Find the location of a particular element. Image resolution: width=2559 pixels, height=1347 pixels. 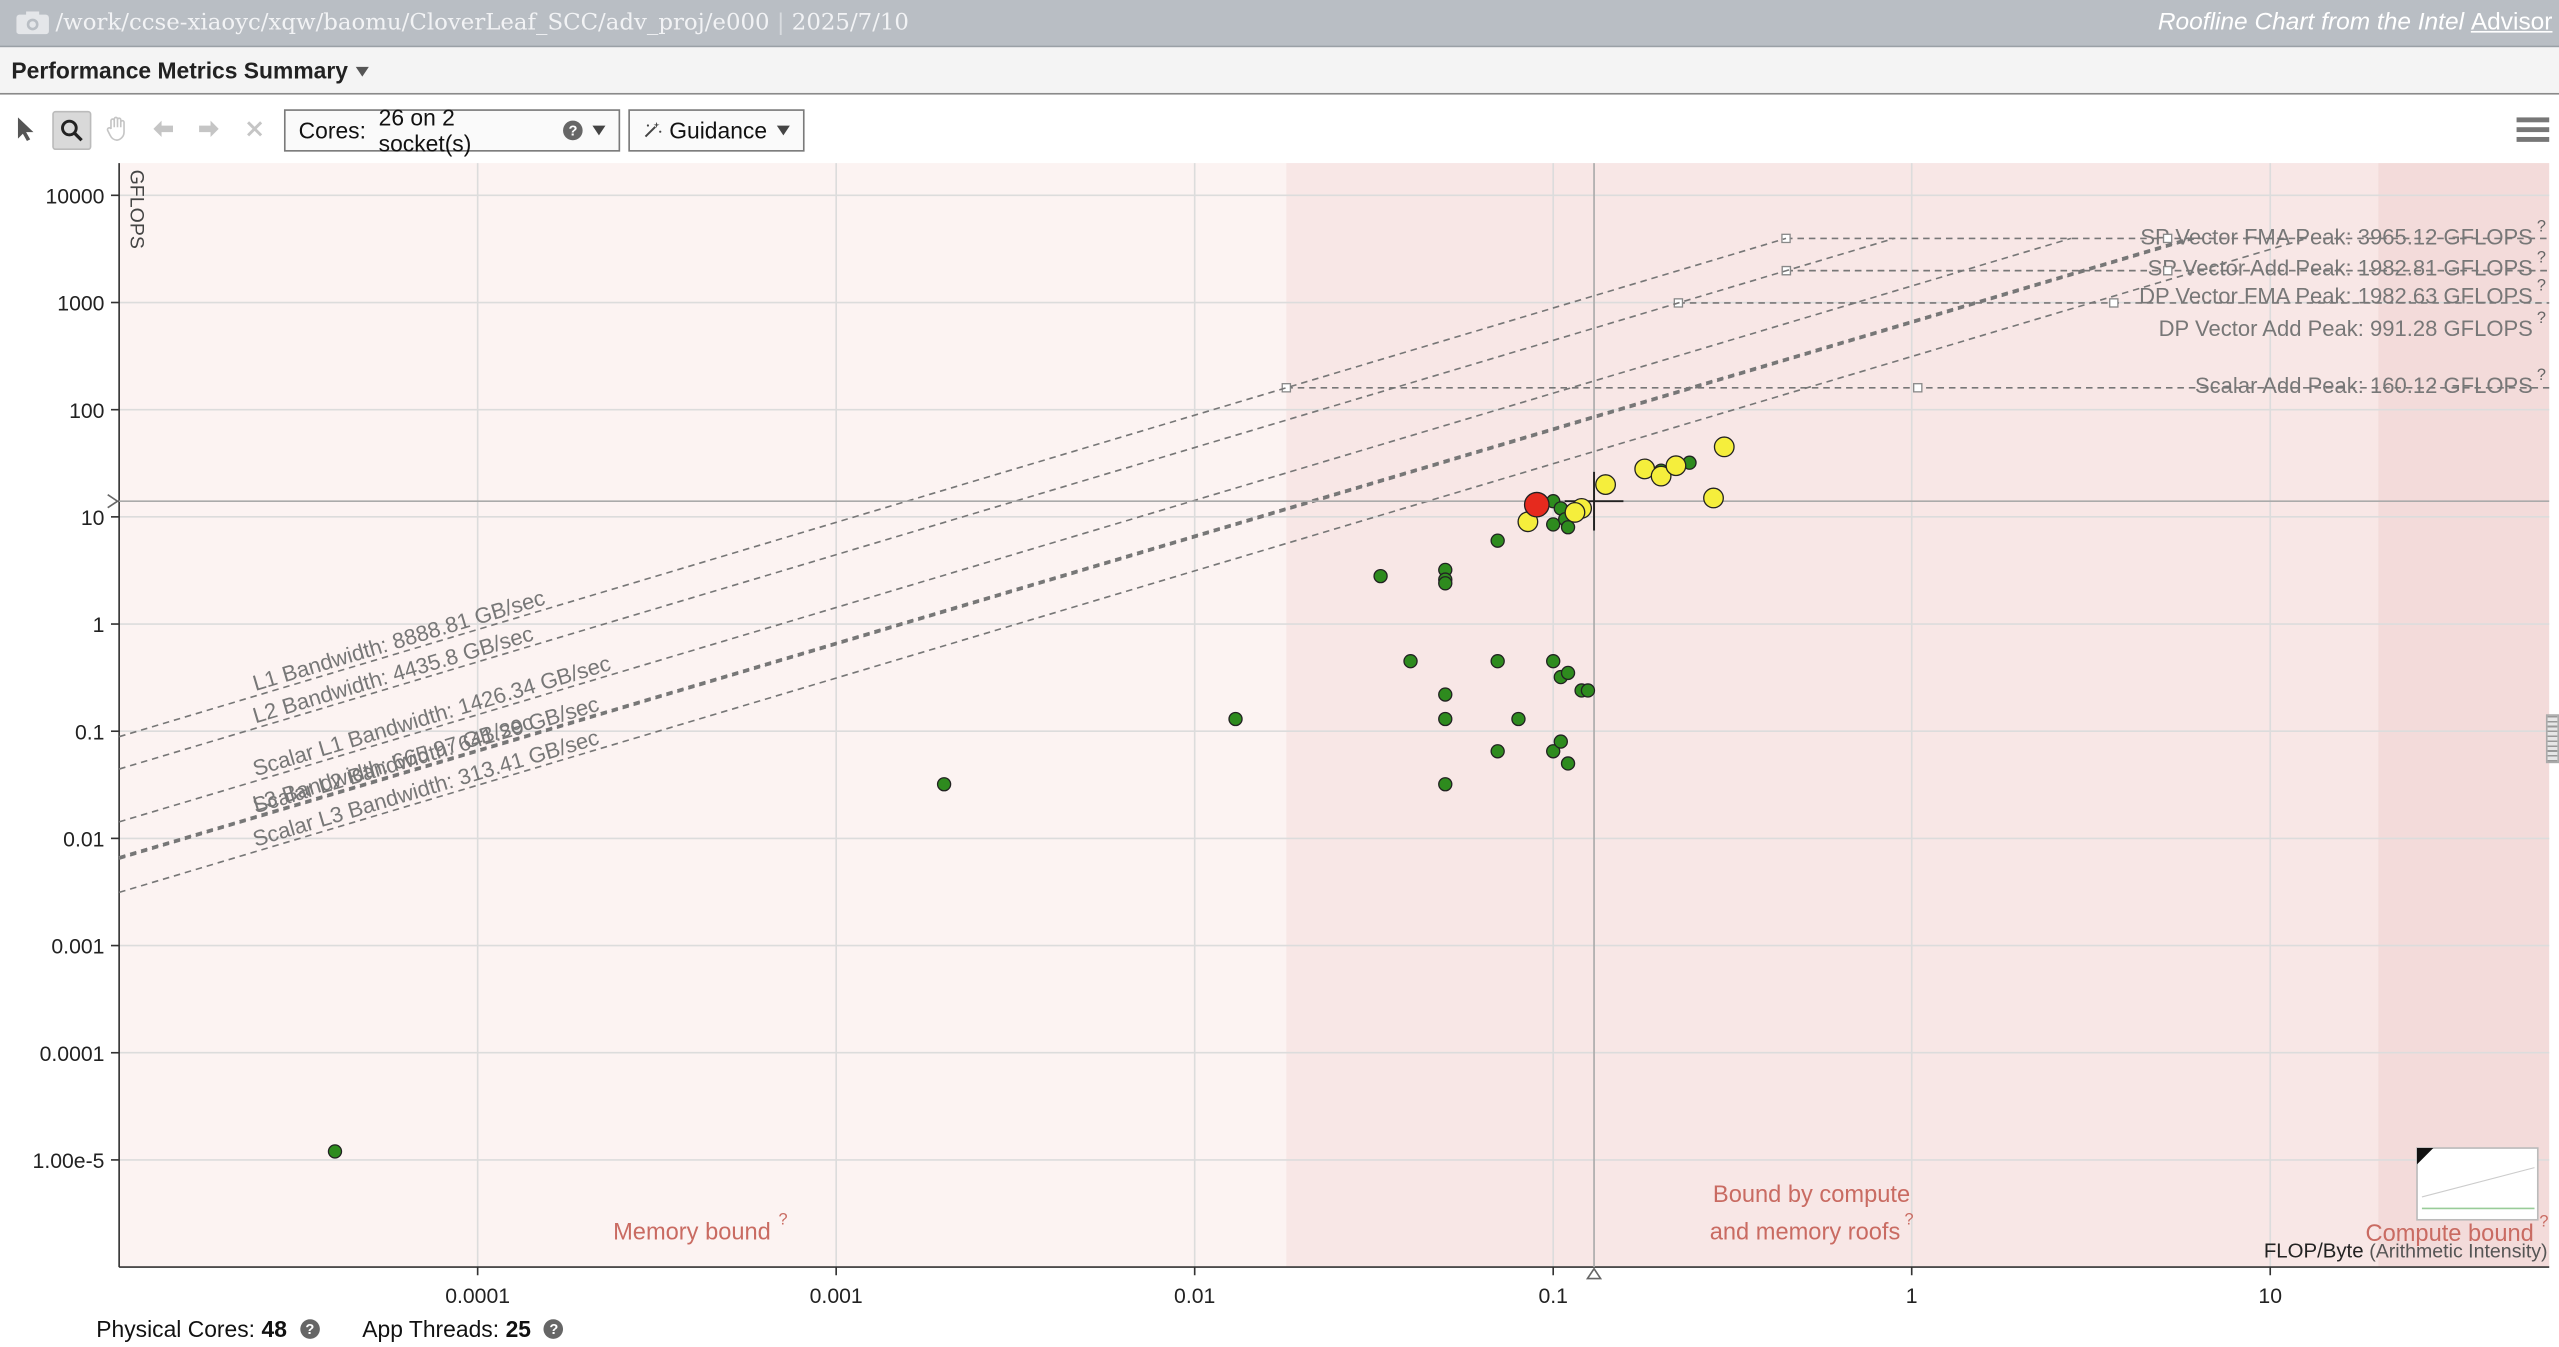

close-icon is located at coordinates (255, 129).